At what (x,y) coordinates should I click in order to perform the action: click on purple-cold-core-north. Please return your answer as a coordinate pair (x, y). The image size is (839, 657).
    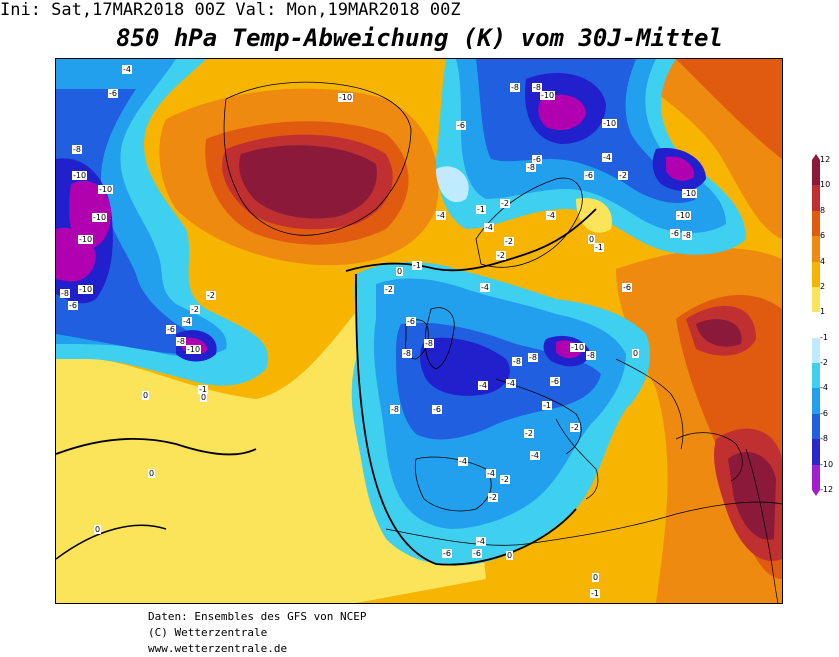
    Looking at the image, I should click on (562, 112).